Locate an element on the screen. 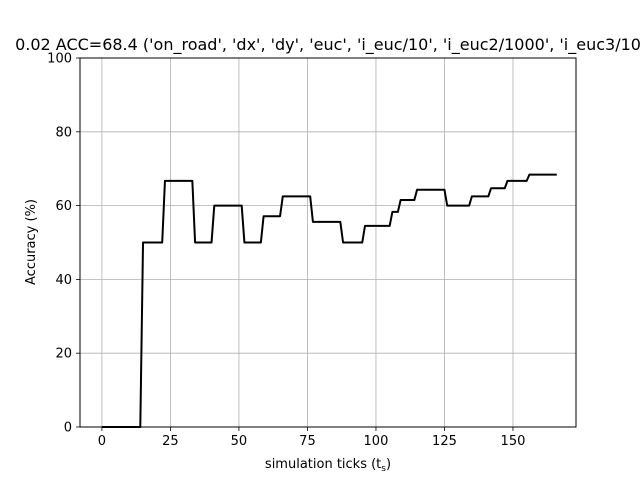 The width and height of the screenshot is (640, 480). x-axis-ticks: 0 25 50 75 100 125 150 is located at coordinates (312, 438).